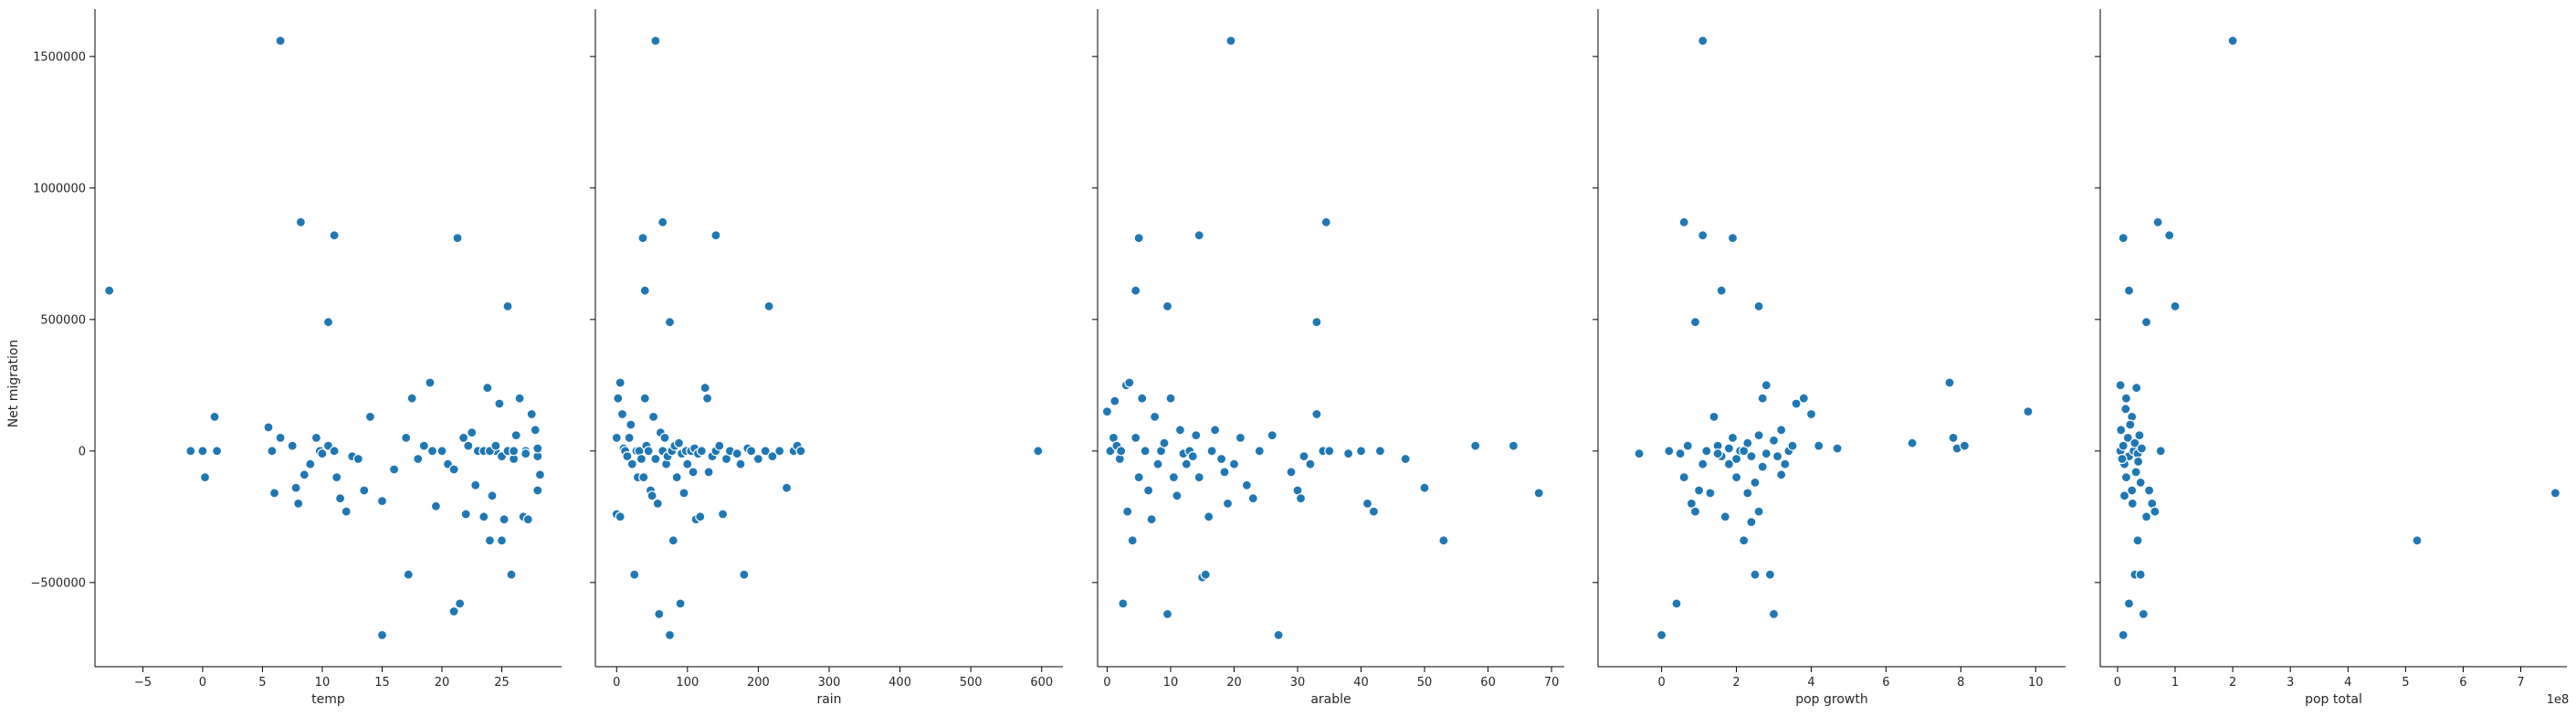  Describe the element at coordinates (2333, 699) in the screenshot. I see `x-axis-label: pop total` at that location.